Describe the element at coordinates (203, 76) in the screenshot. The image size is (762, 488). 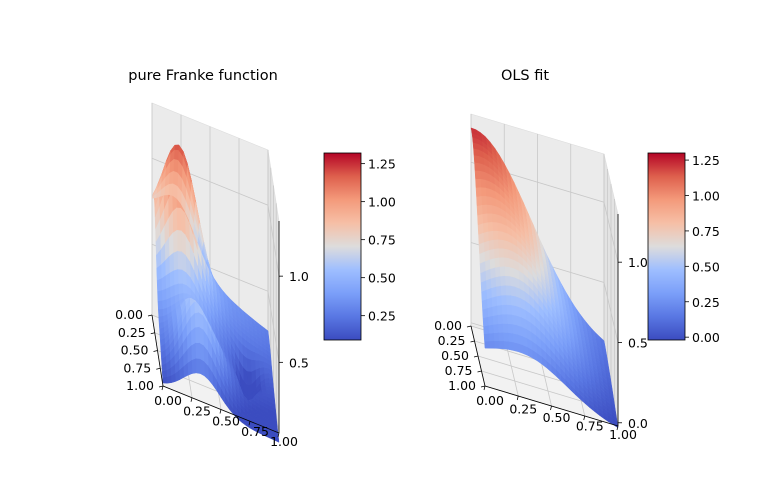
I see `chart-title: pure Franke function` at that location.